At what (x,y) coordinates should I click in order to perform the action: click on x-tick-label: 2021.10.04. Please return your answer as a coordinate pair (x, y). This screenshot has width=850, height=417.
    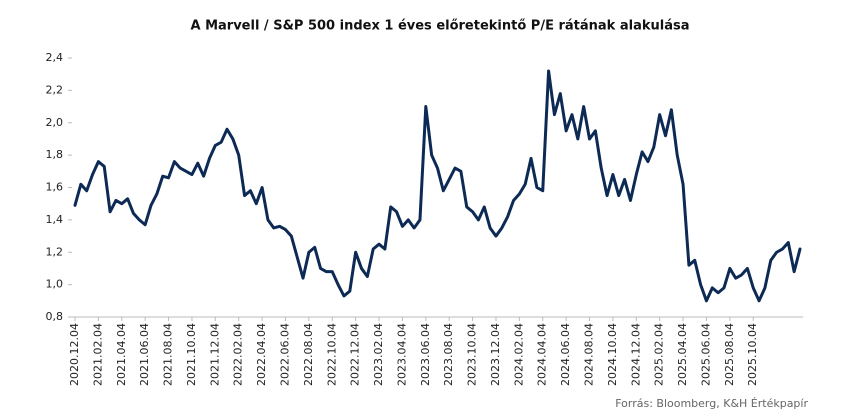
    Looking at the image, I should click on (191, 354).